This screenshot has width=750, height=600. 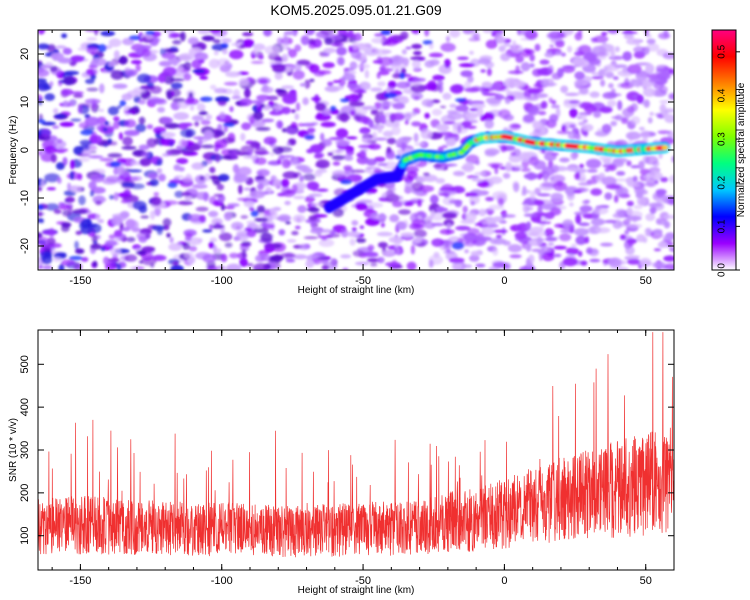 What do you see at coordinates (25, 198) in the screenshot?
I see `spectrogram-y-tick-label: -10` at bounding box center [25, 198].